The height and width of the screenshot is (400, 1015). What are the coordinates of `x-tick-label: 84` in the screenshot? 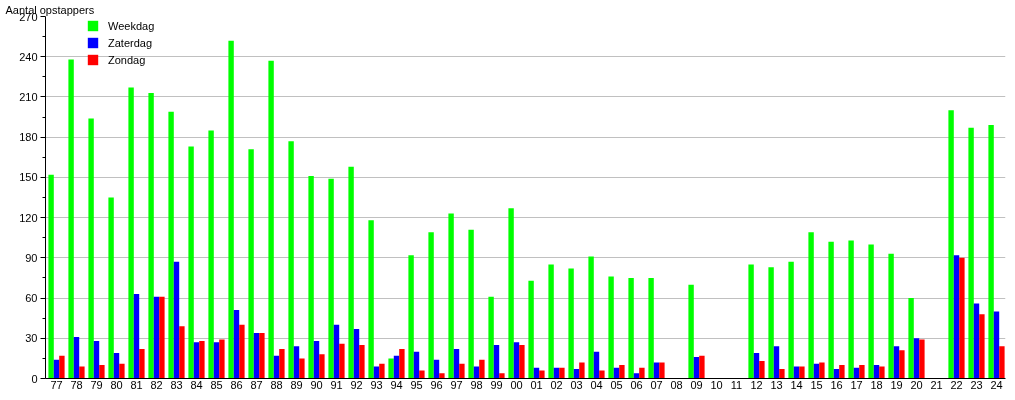 It's located at (196, 384).